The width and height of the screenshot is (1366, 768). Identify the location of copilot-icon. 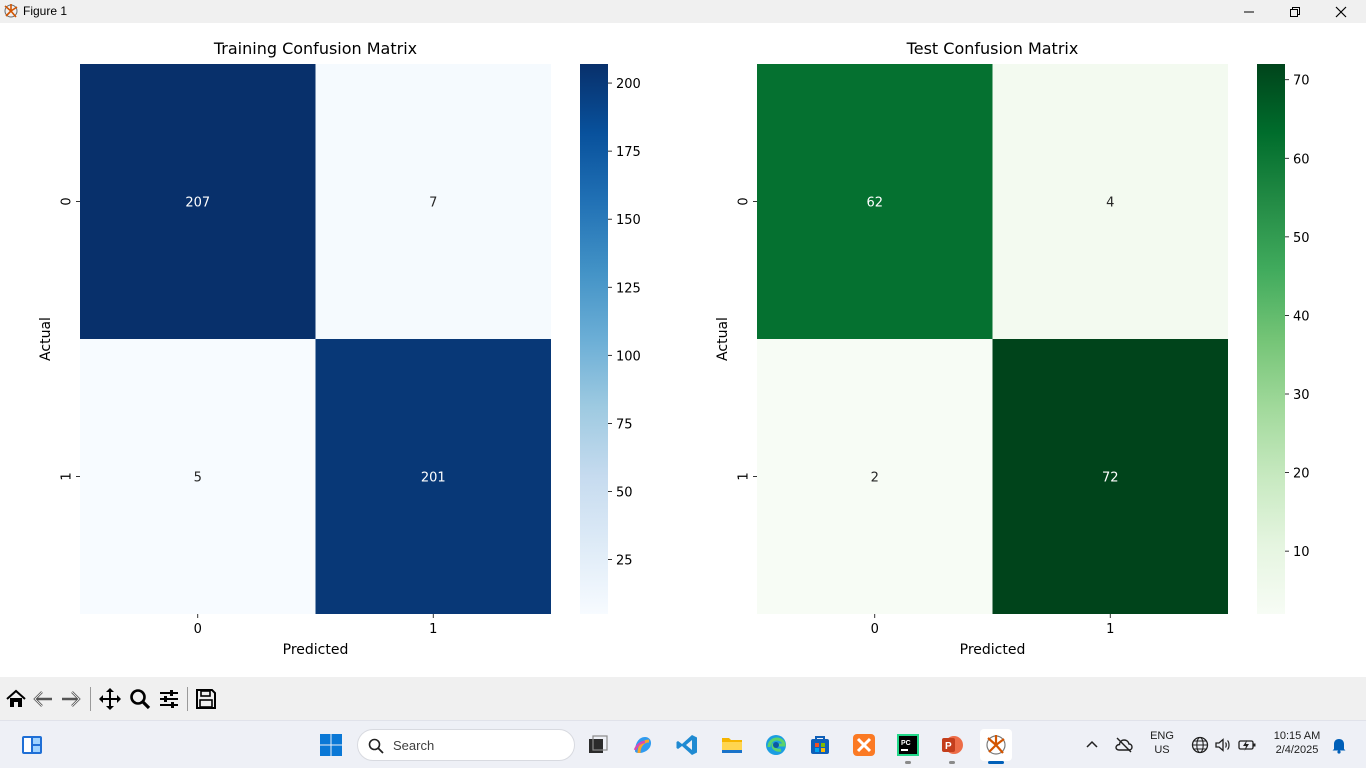
(642, 745).